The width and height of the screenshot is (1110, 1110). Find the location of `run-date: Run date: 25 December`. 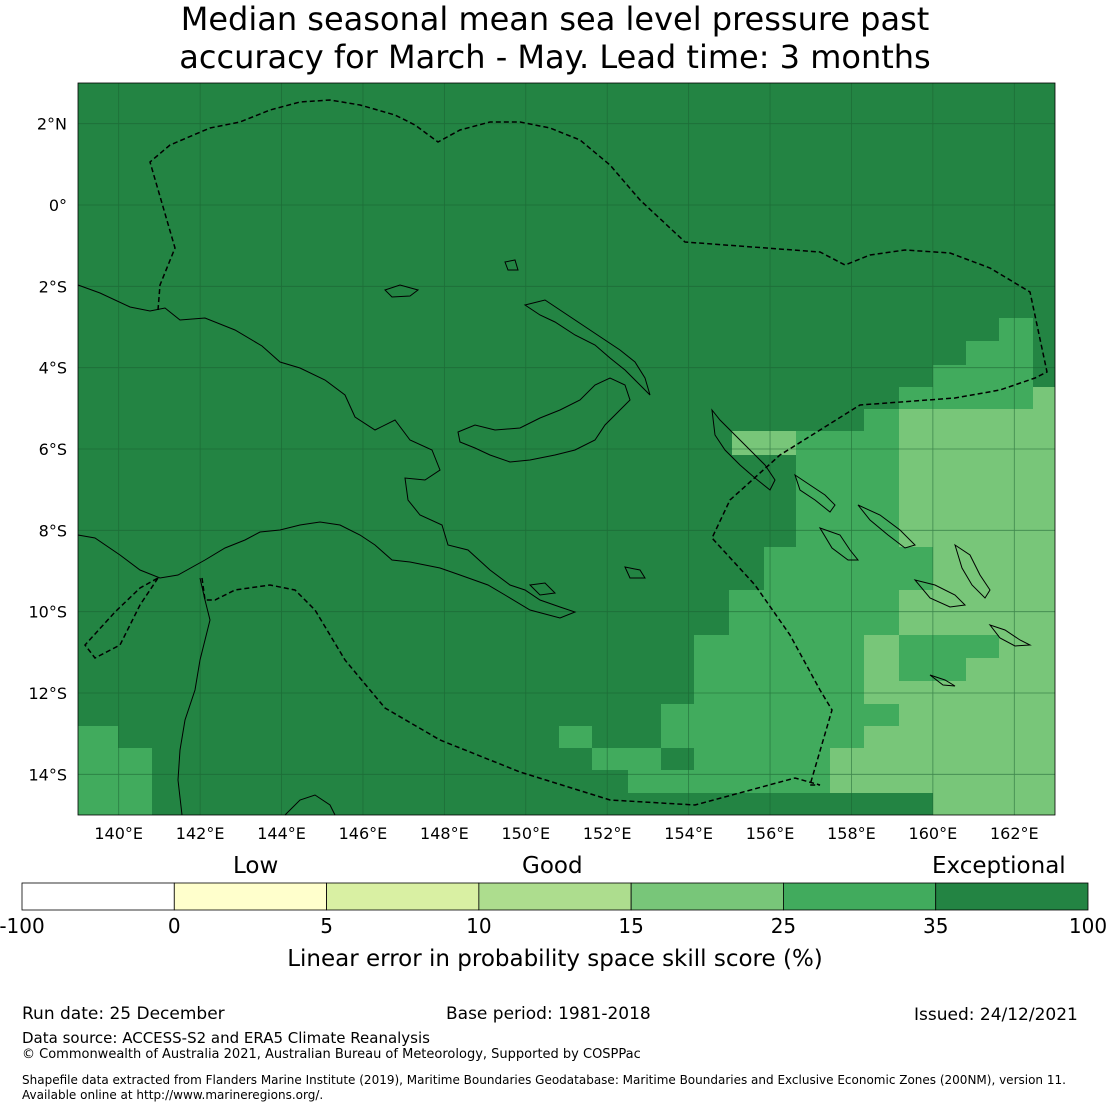

run-date: Run date: 25 December is located at coordinates (123, 1014).